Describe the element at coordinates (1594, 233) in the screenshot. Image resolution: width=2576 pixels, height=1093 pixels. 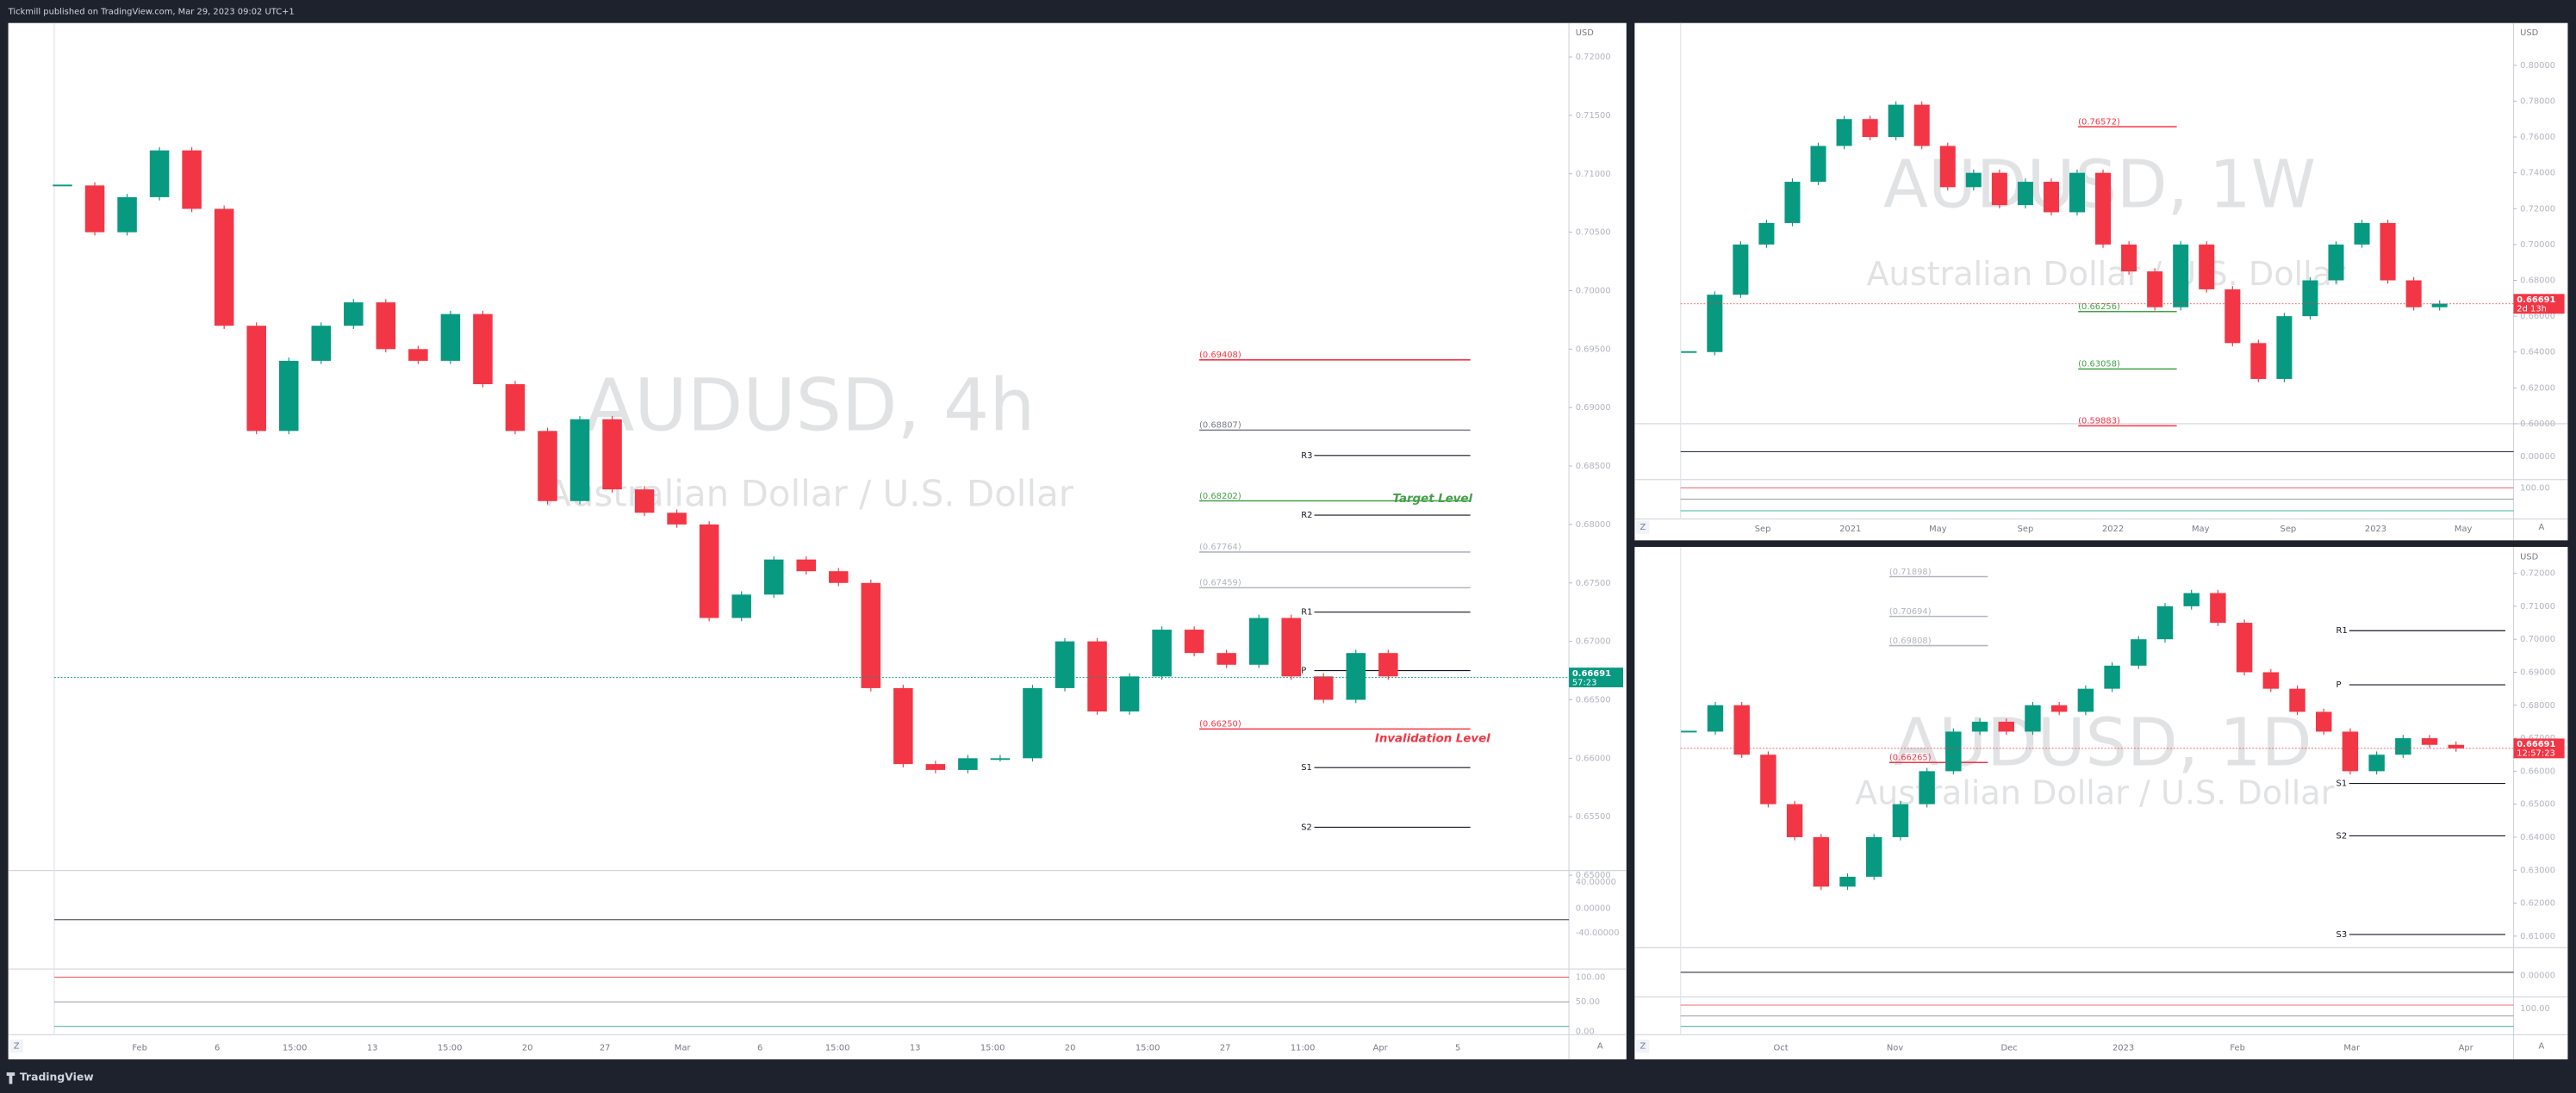
I see `y-tick-label: 0.70500` at that location.